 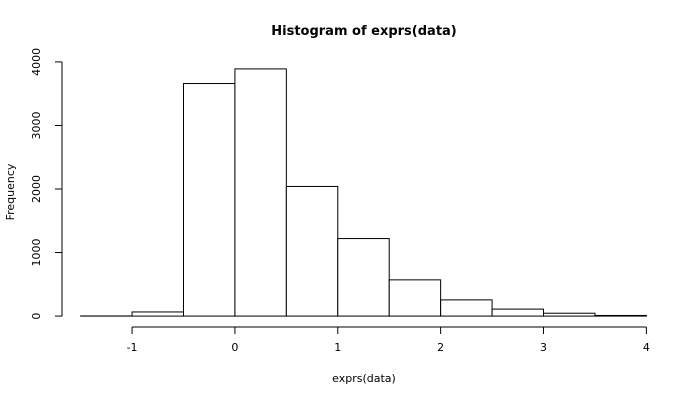 What do you see at coordinates (36, 253) in the screenshot?
I see `y-tick-label: 1000` at bounding box center [36, 253].